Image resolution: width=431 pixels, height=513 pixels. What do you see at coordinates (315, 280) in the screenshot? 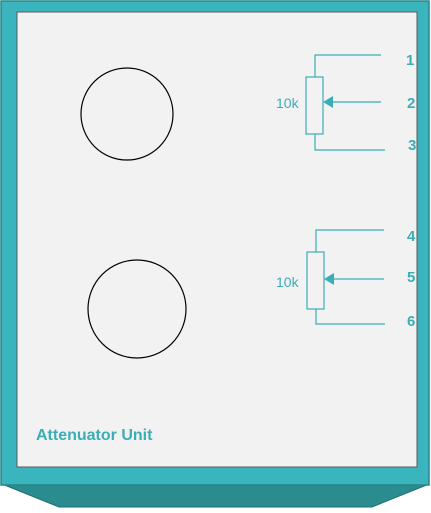
I see `resistor-body-lower` at bounding box center [315, 280].